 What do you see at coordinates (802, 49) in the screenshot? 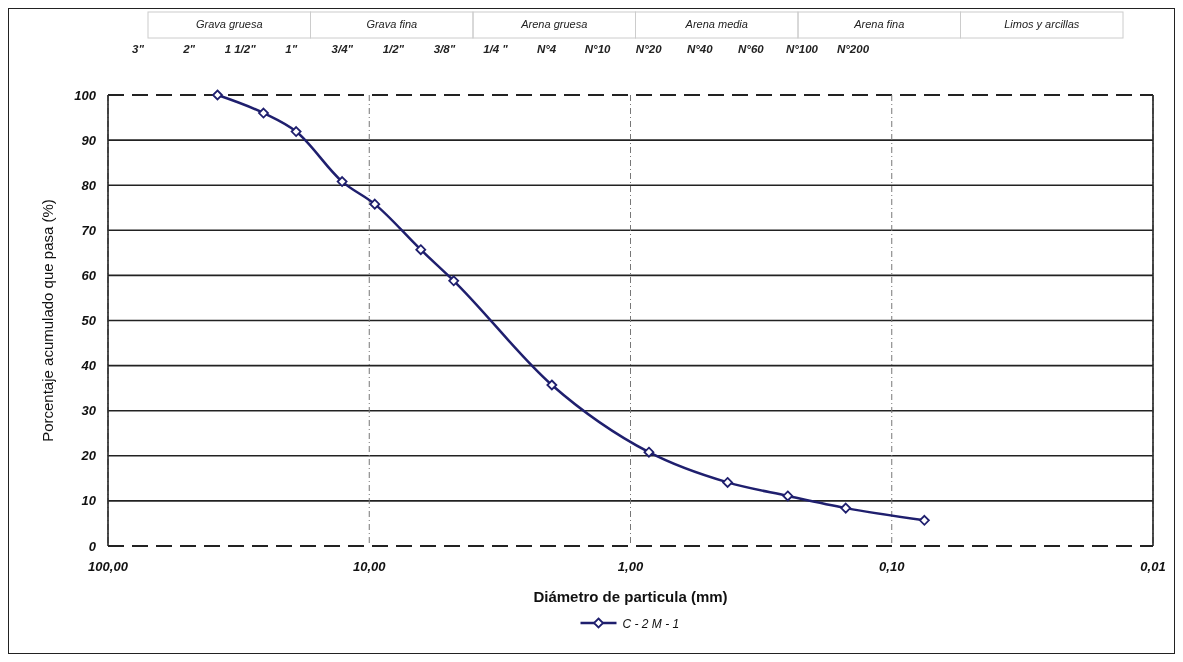
I see `text: N°100` at bounding box center [802, 49].